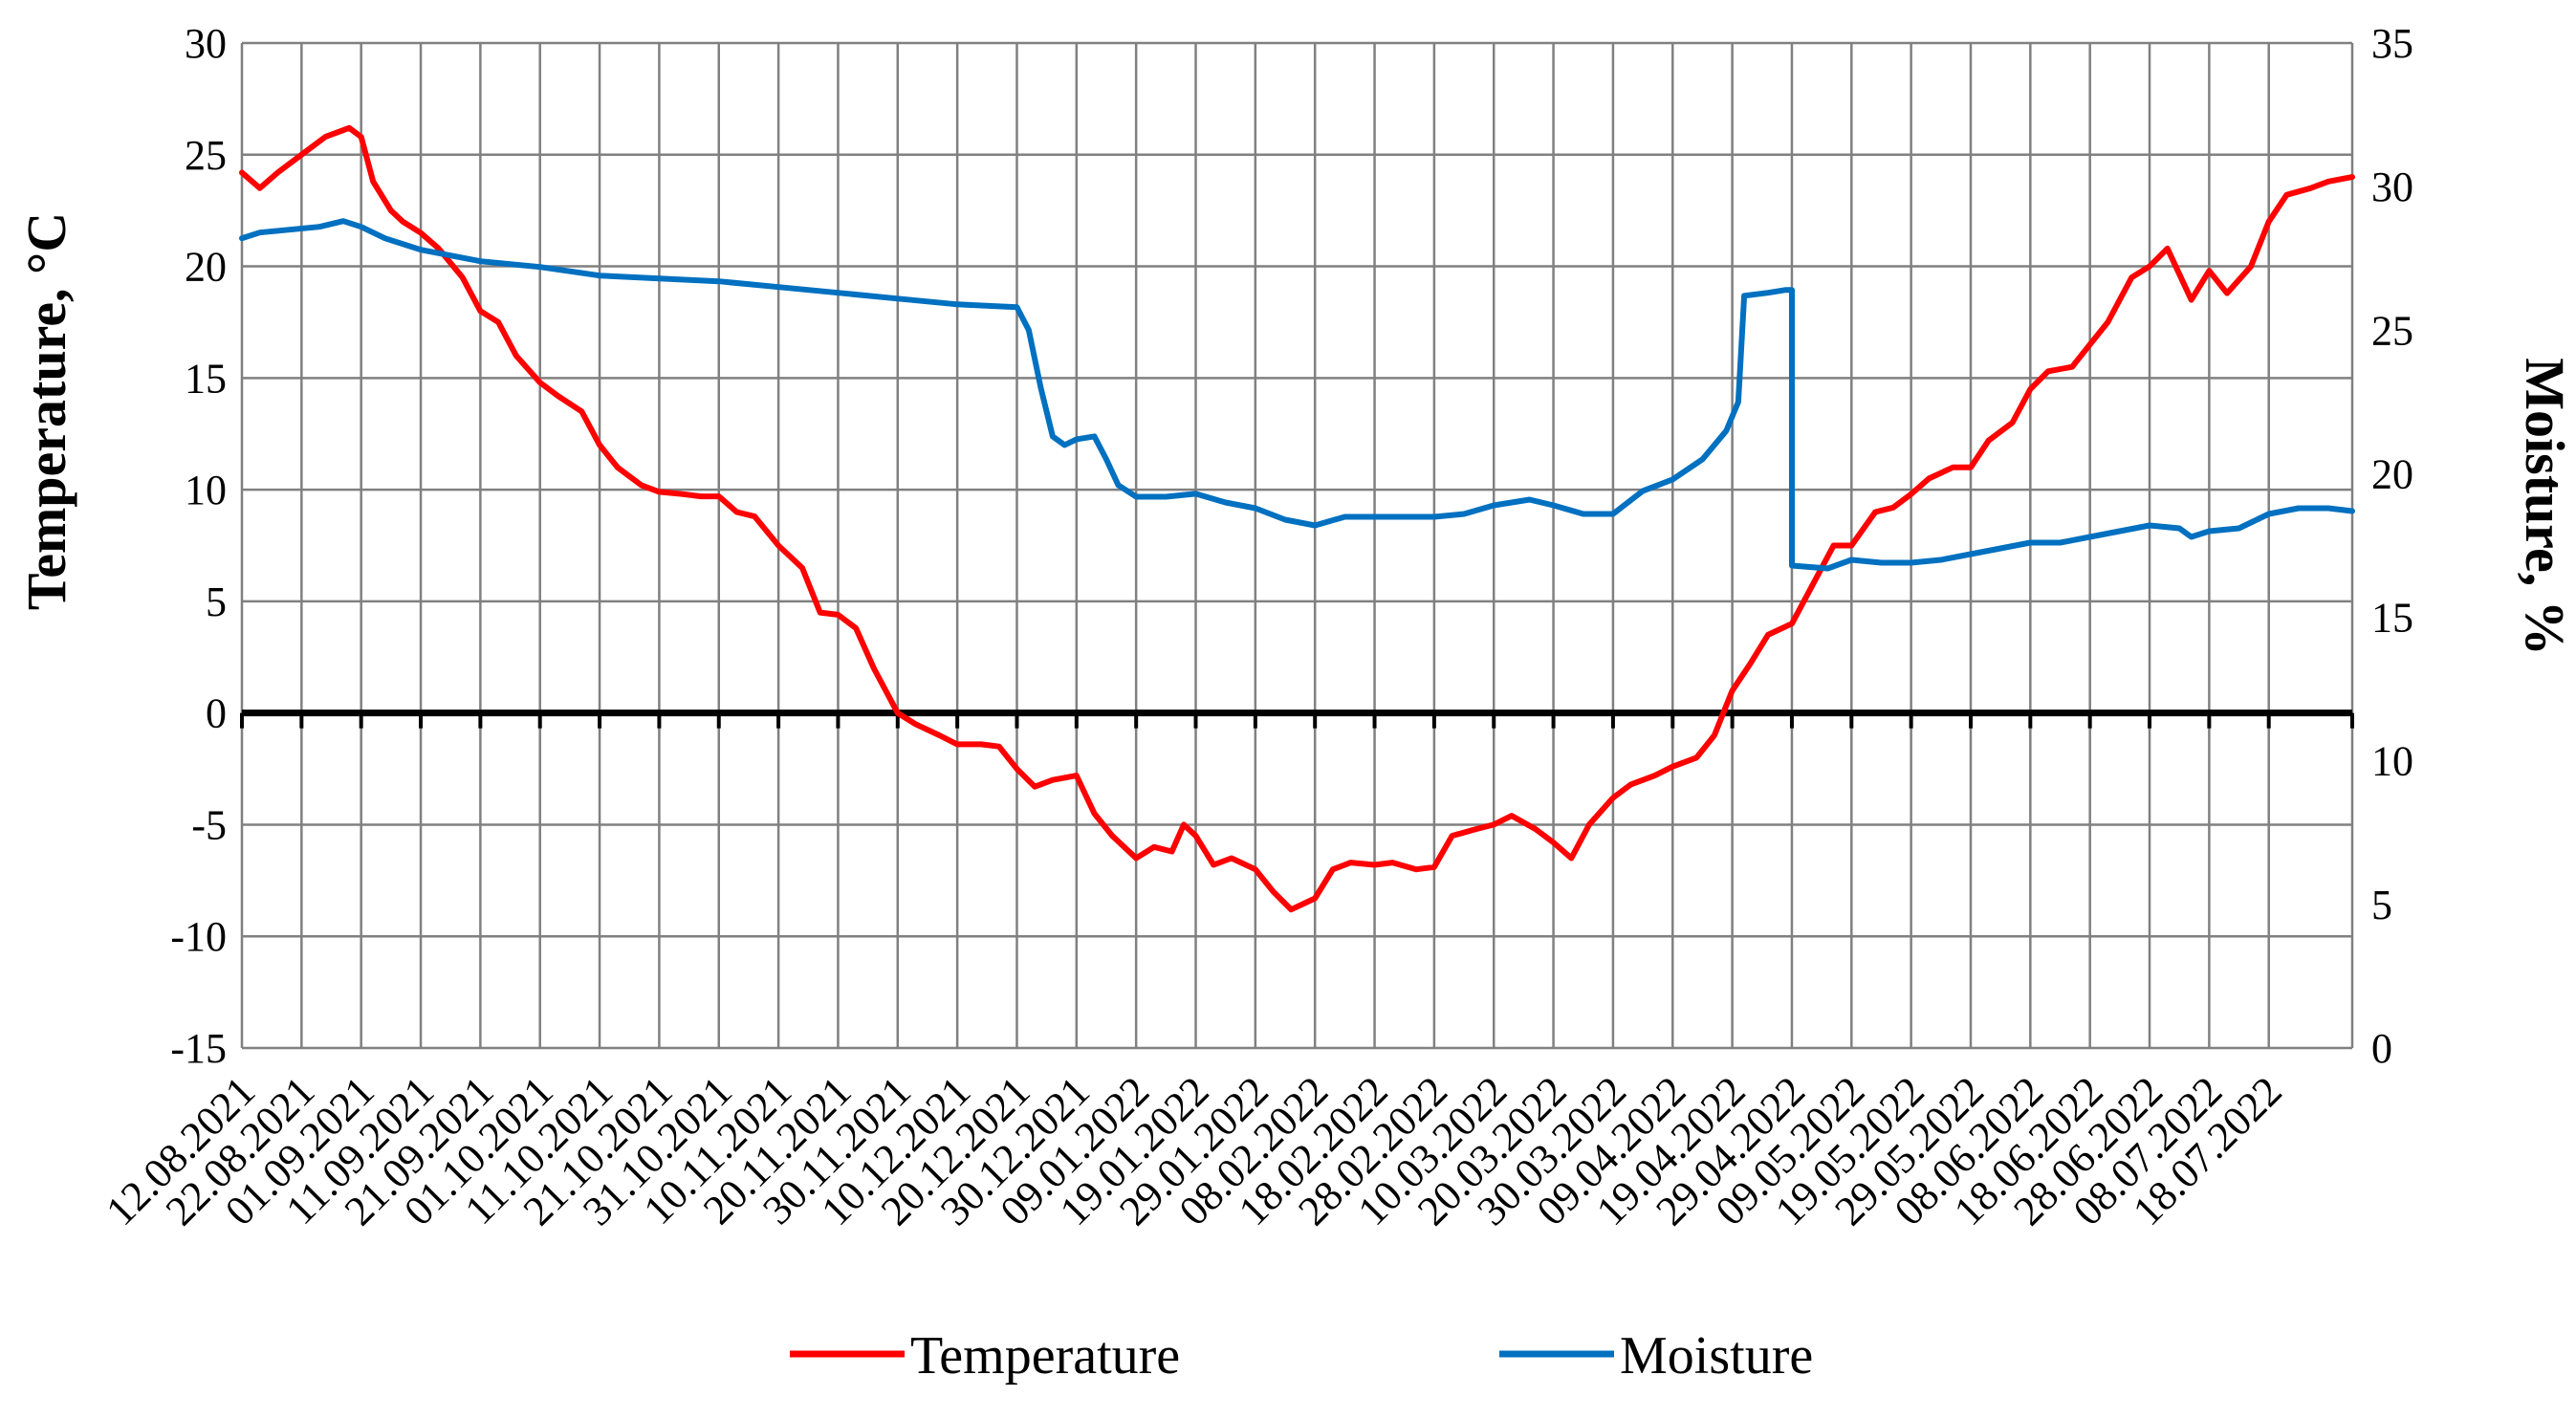  I want to click on y-left-tick-label-3: 15, so click(206, 378).